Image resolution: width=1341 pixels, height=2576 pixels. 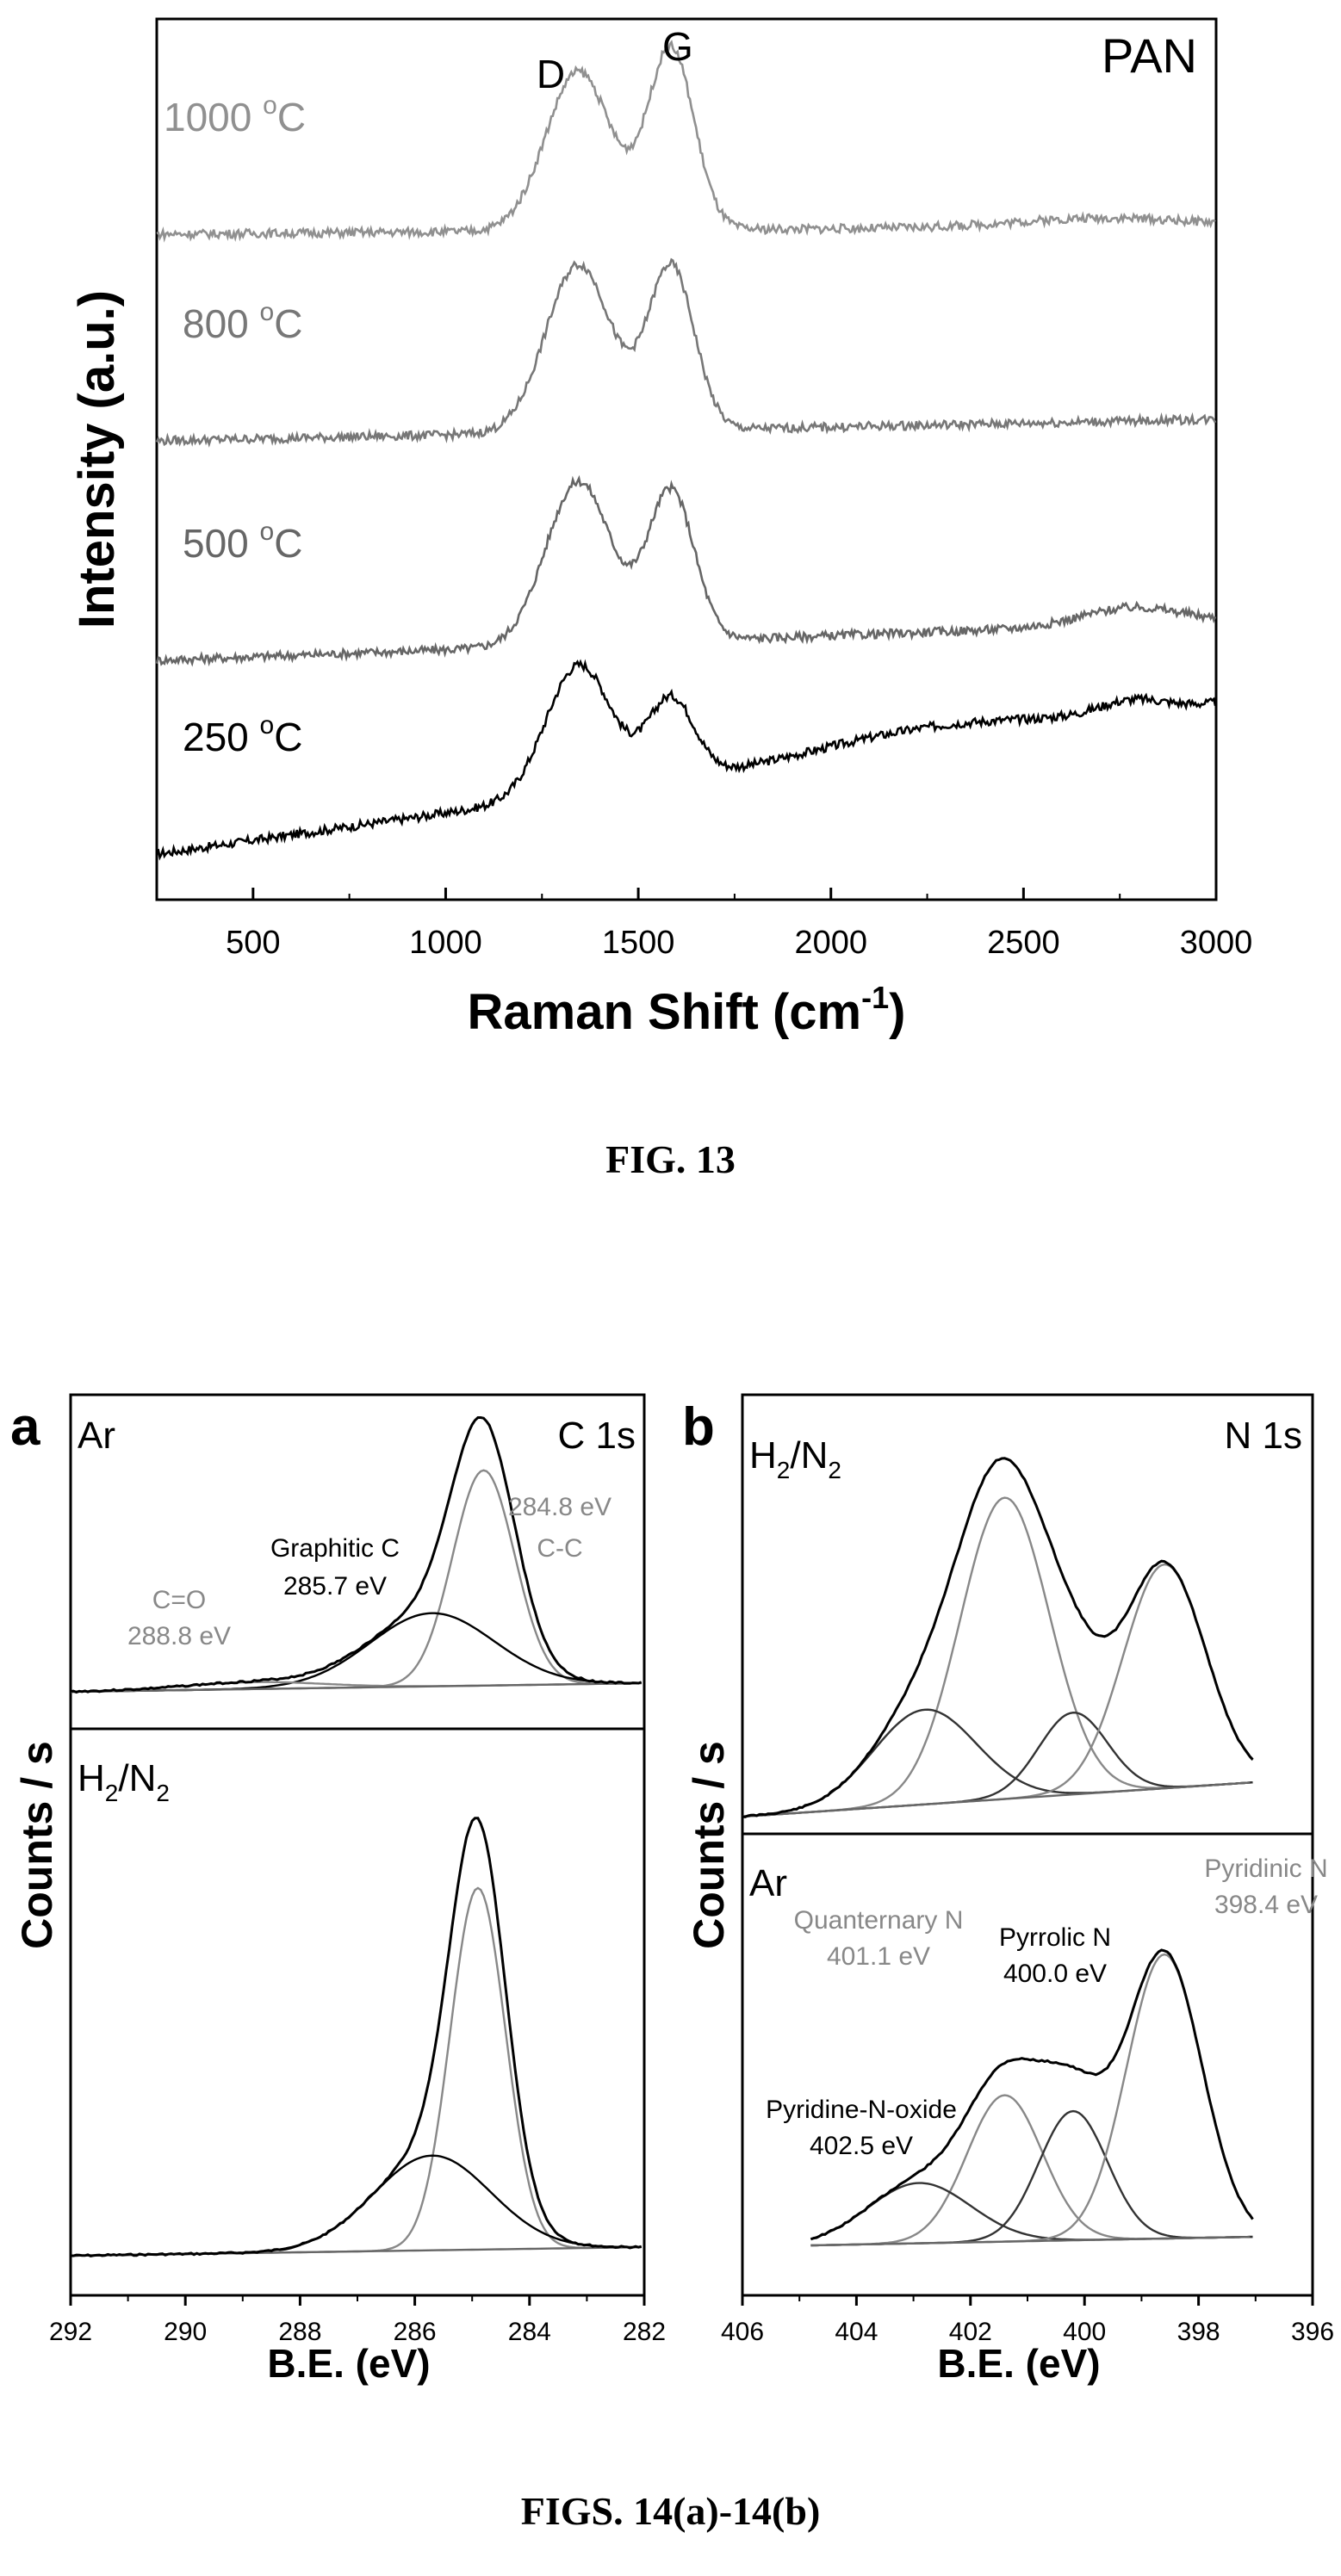 I want to click on annotation-3: 285.7 eV, so click(x=335, y=1587).